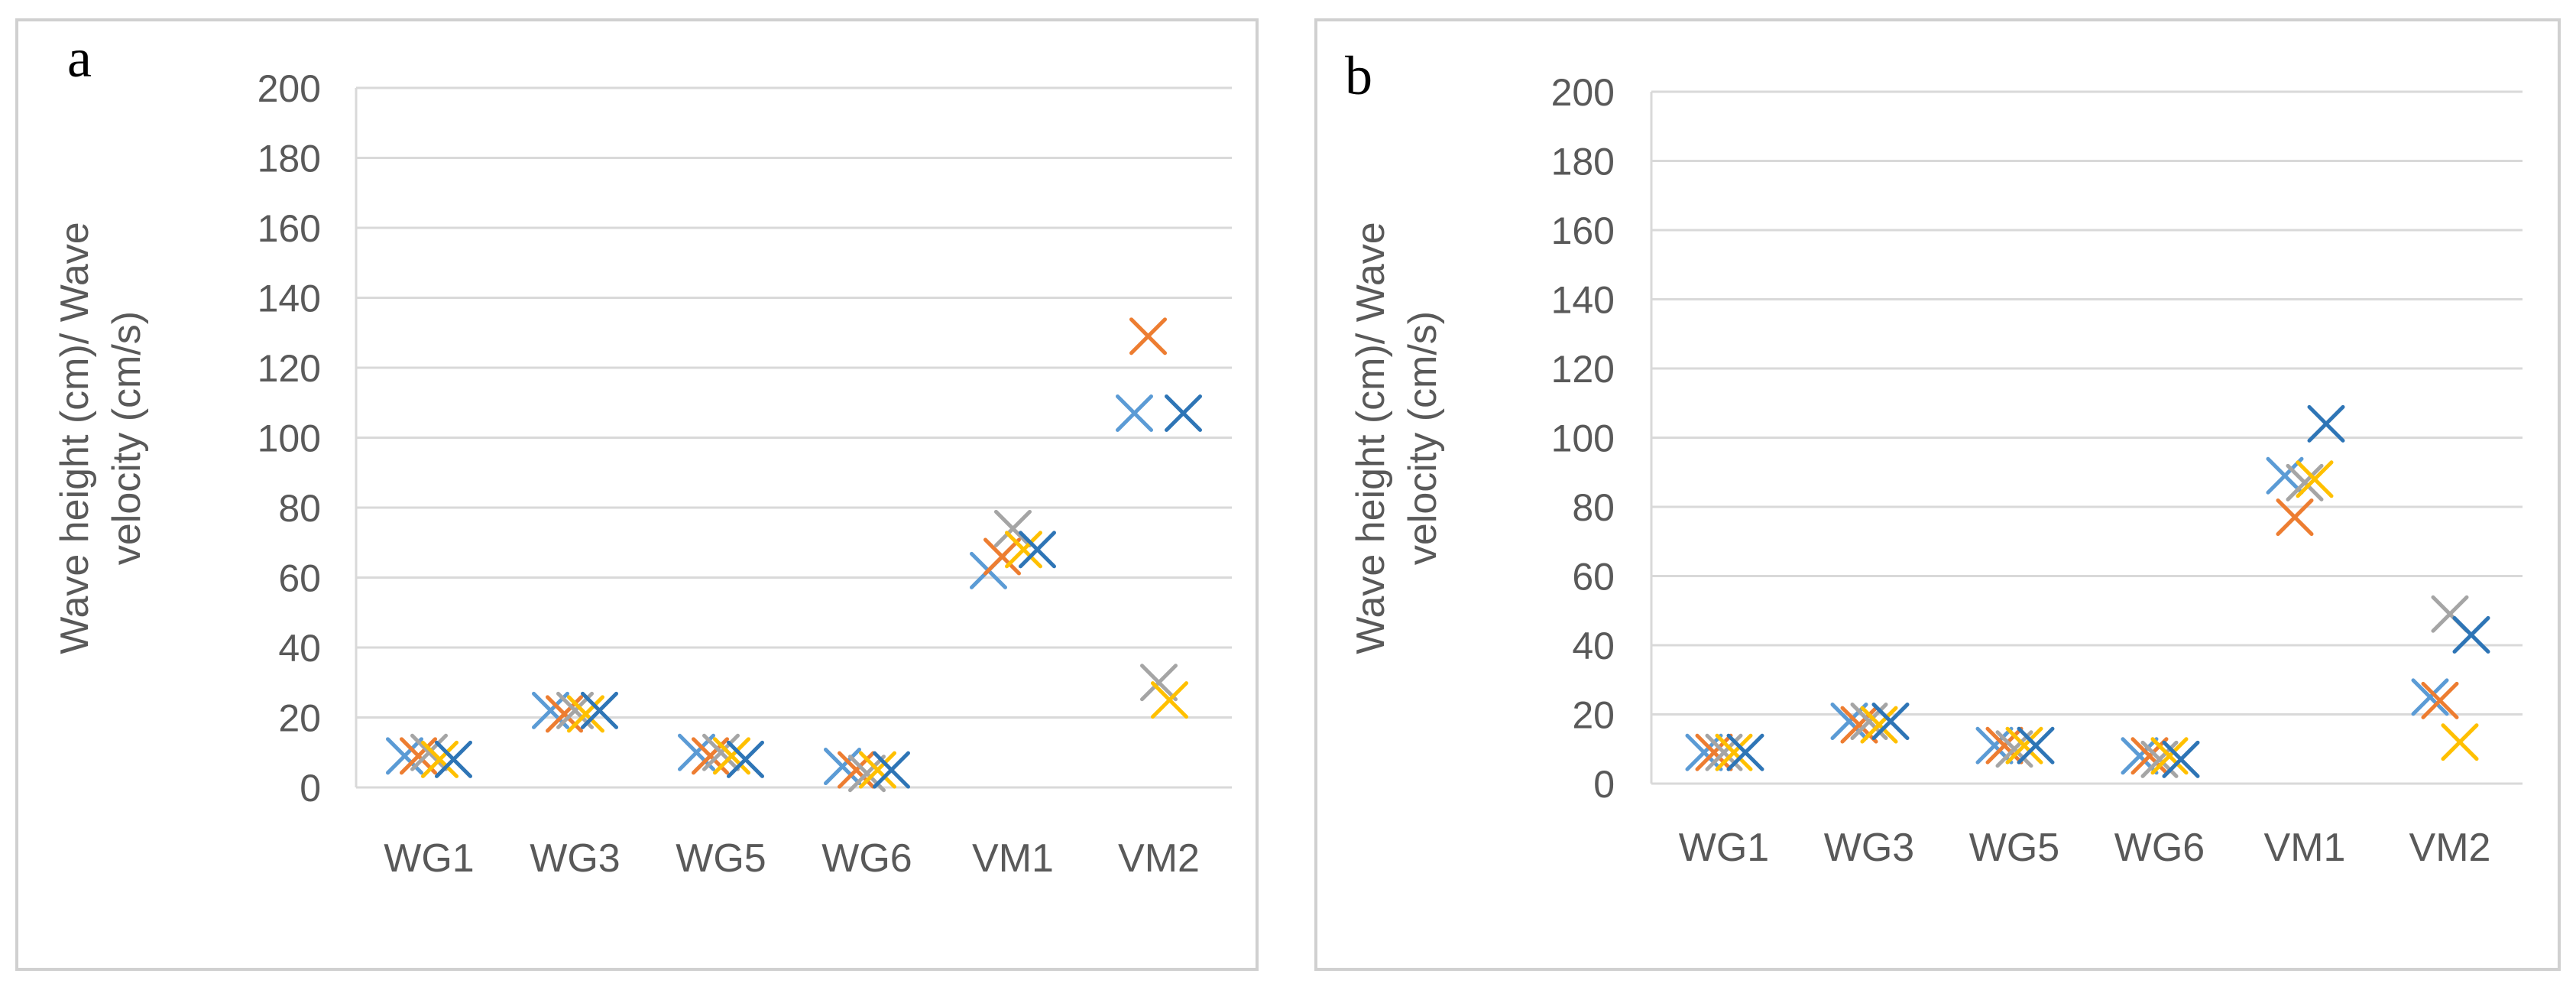 The height and width of the screenshot is (990, 2576). Describe the element at coordinates (289, 89) in the screenshot. I see `y-tick-label: 200` at that location.